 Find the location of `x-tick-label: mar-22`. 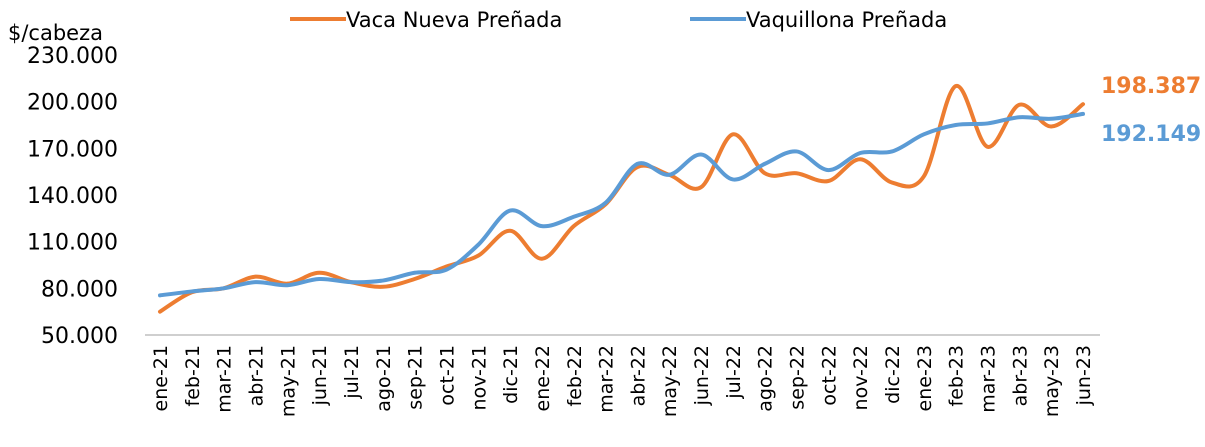

x-tick-label: mar-22 is located at coordinates (607, 379).